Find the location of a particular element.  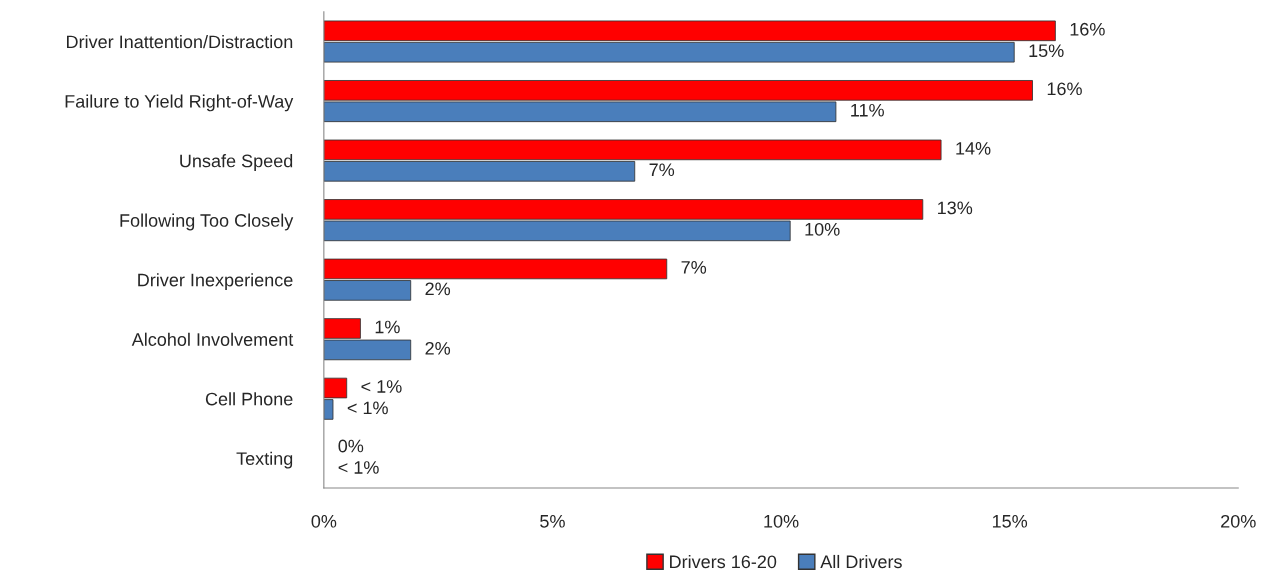

data-label: 0% is located at coordinates (351, 446).